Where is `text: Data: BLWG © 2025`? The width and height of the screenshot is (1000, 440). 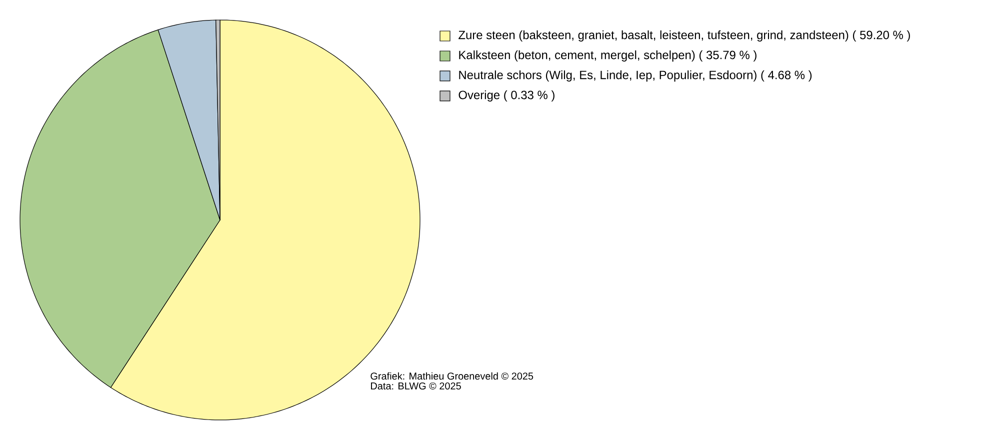
text: Data: BLWG © 2025 is located at coordinates (416, 386).